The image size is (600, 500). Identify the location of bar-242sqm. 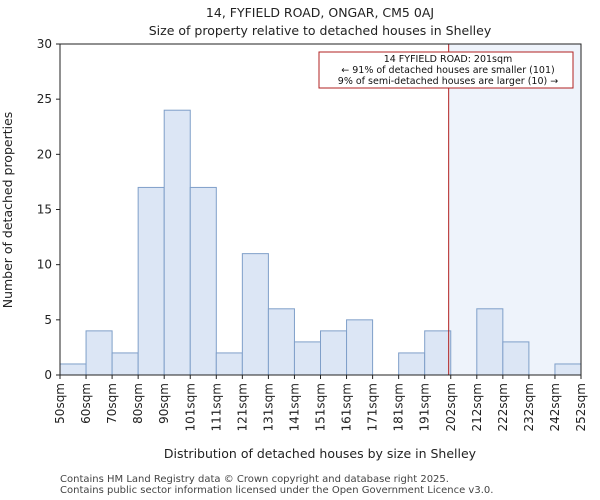
(568, 369).